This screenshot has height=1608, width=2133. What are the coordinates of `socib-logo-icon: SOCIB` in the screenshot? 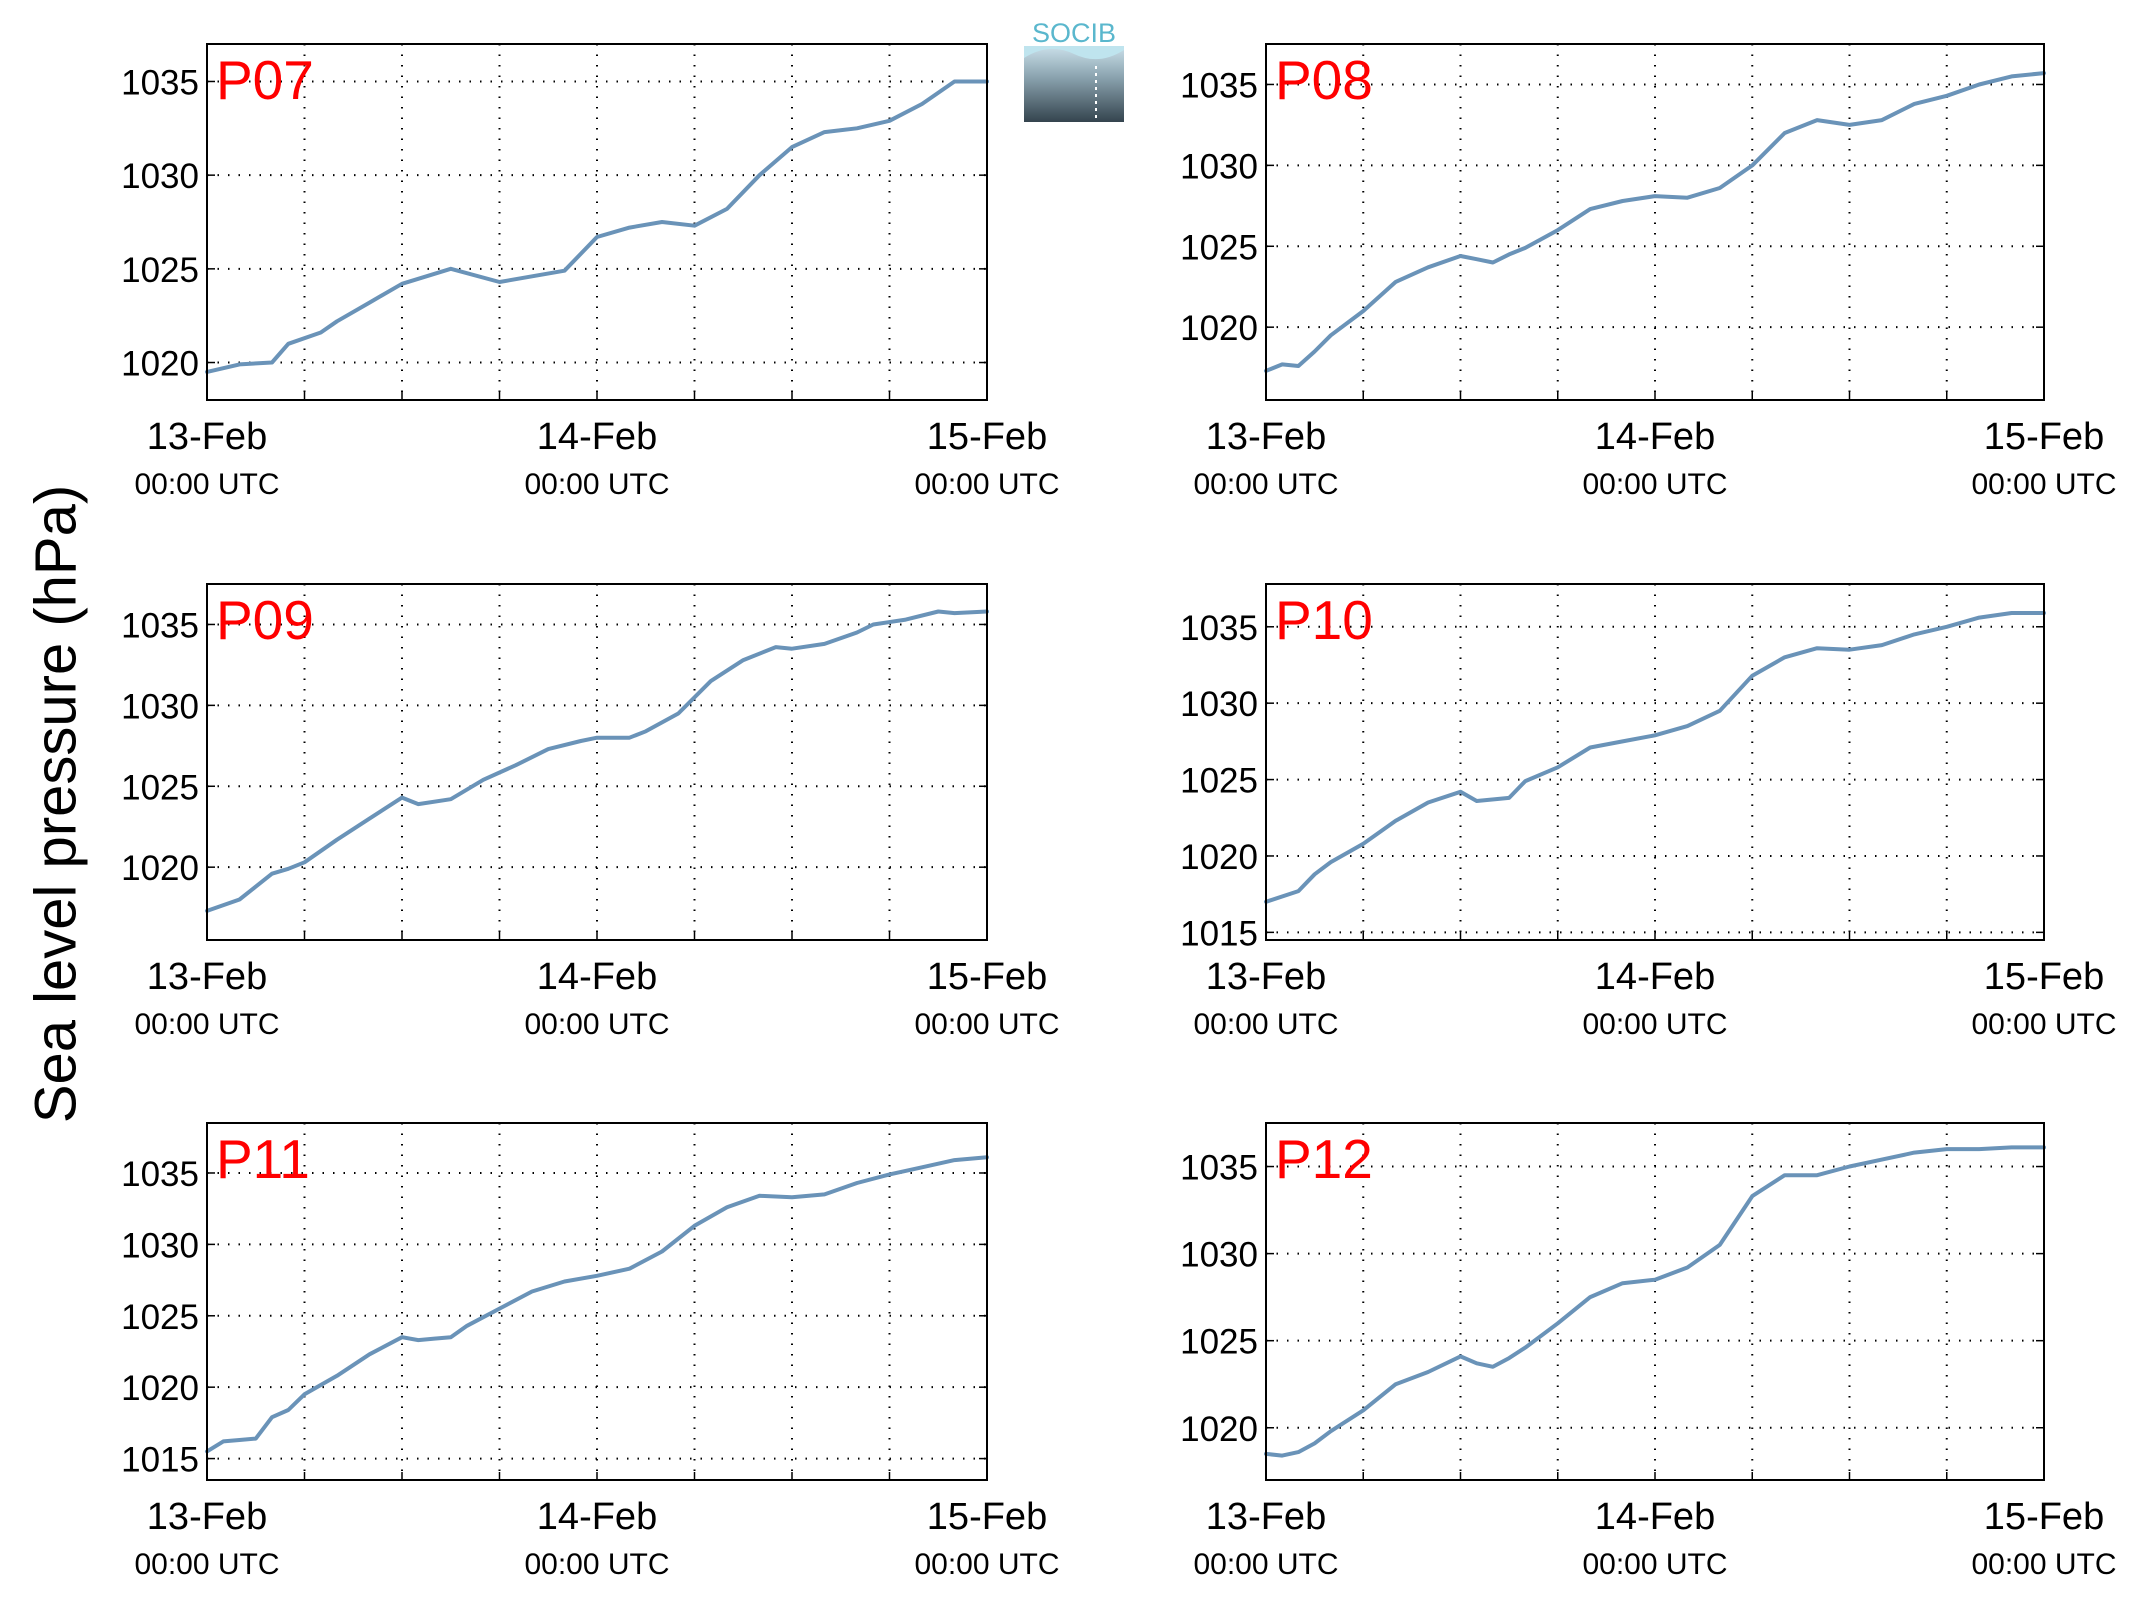 It's located at (1074, 71).